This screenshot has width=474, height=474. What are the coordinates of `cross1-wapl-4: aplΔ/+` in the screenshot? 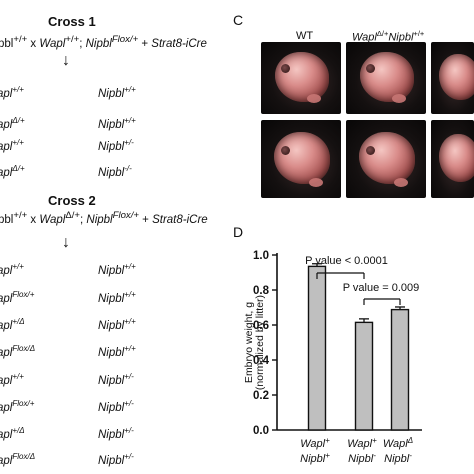 It's located at (12, 171).